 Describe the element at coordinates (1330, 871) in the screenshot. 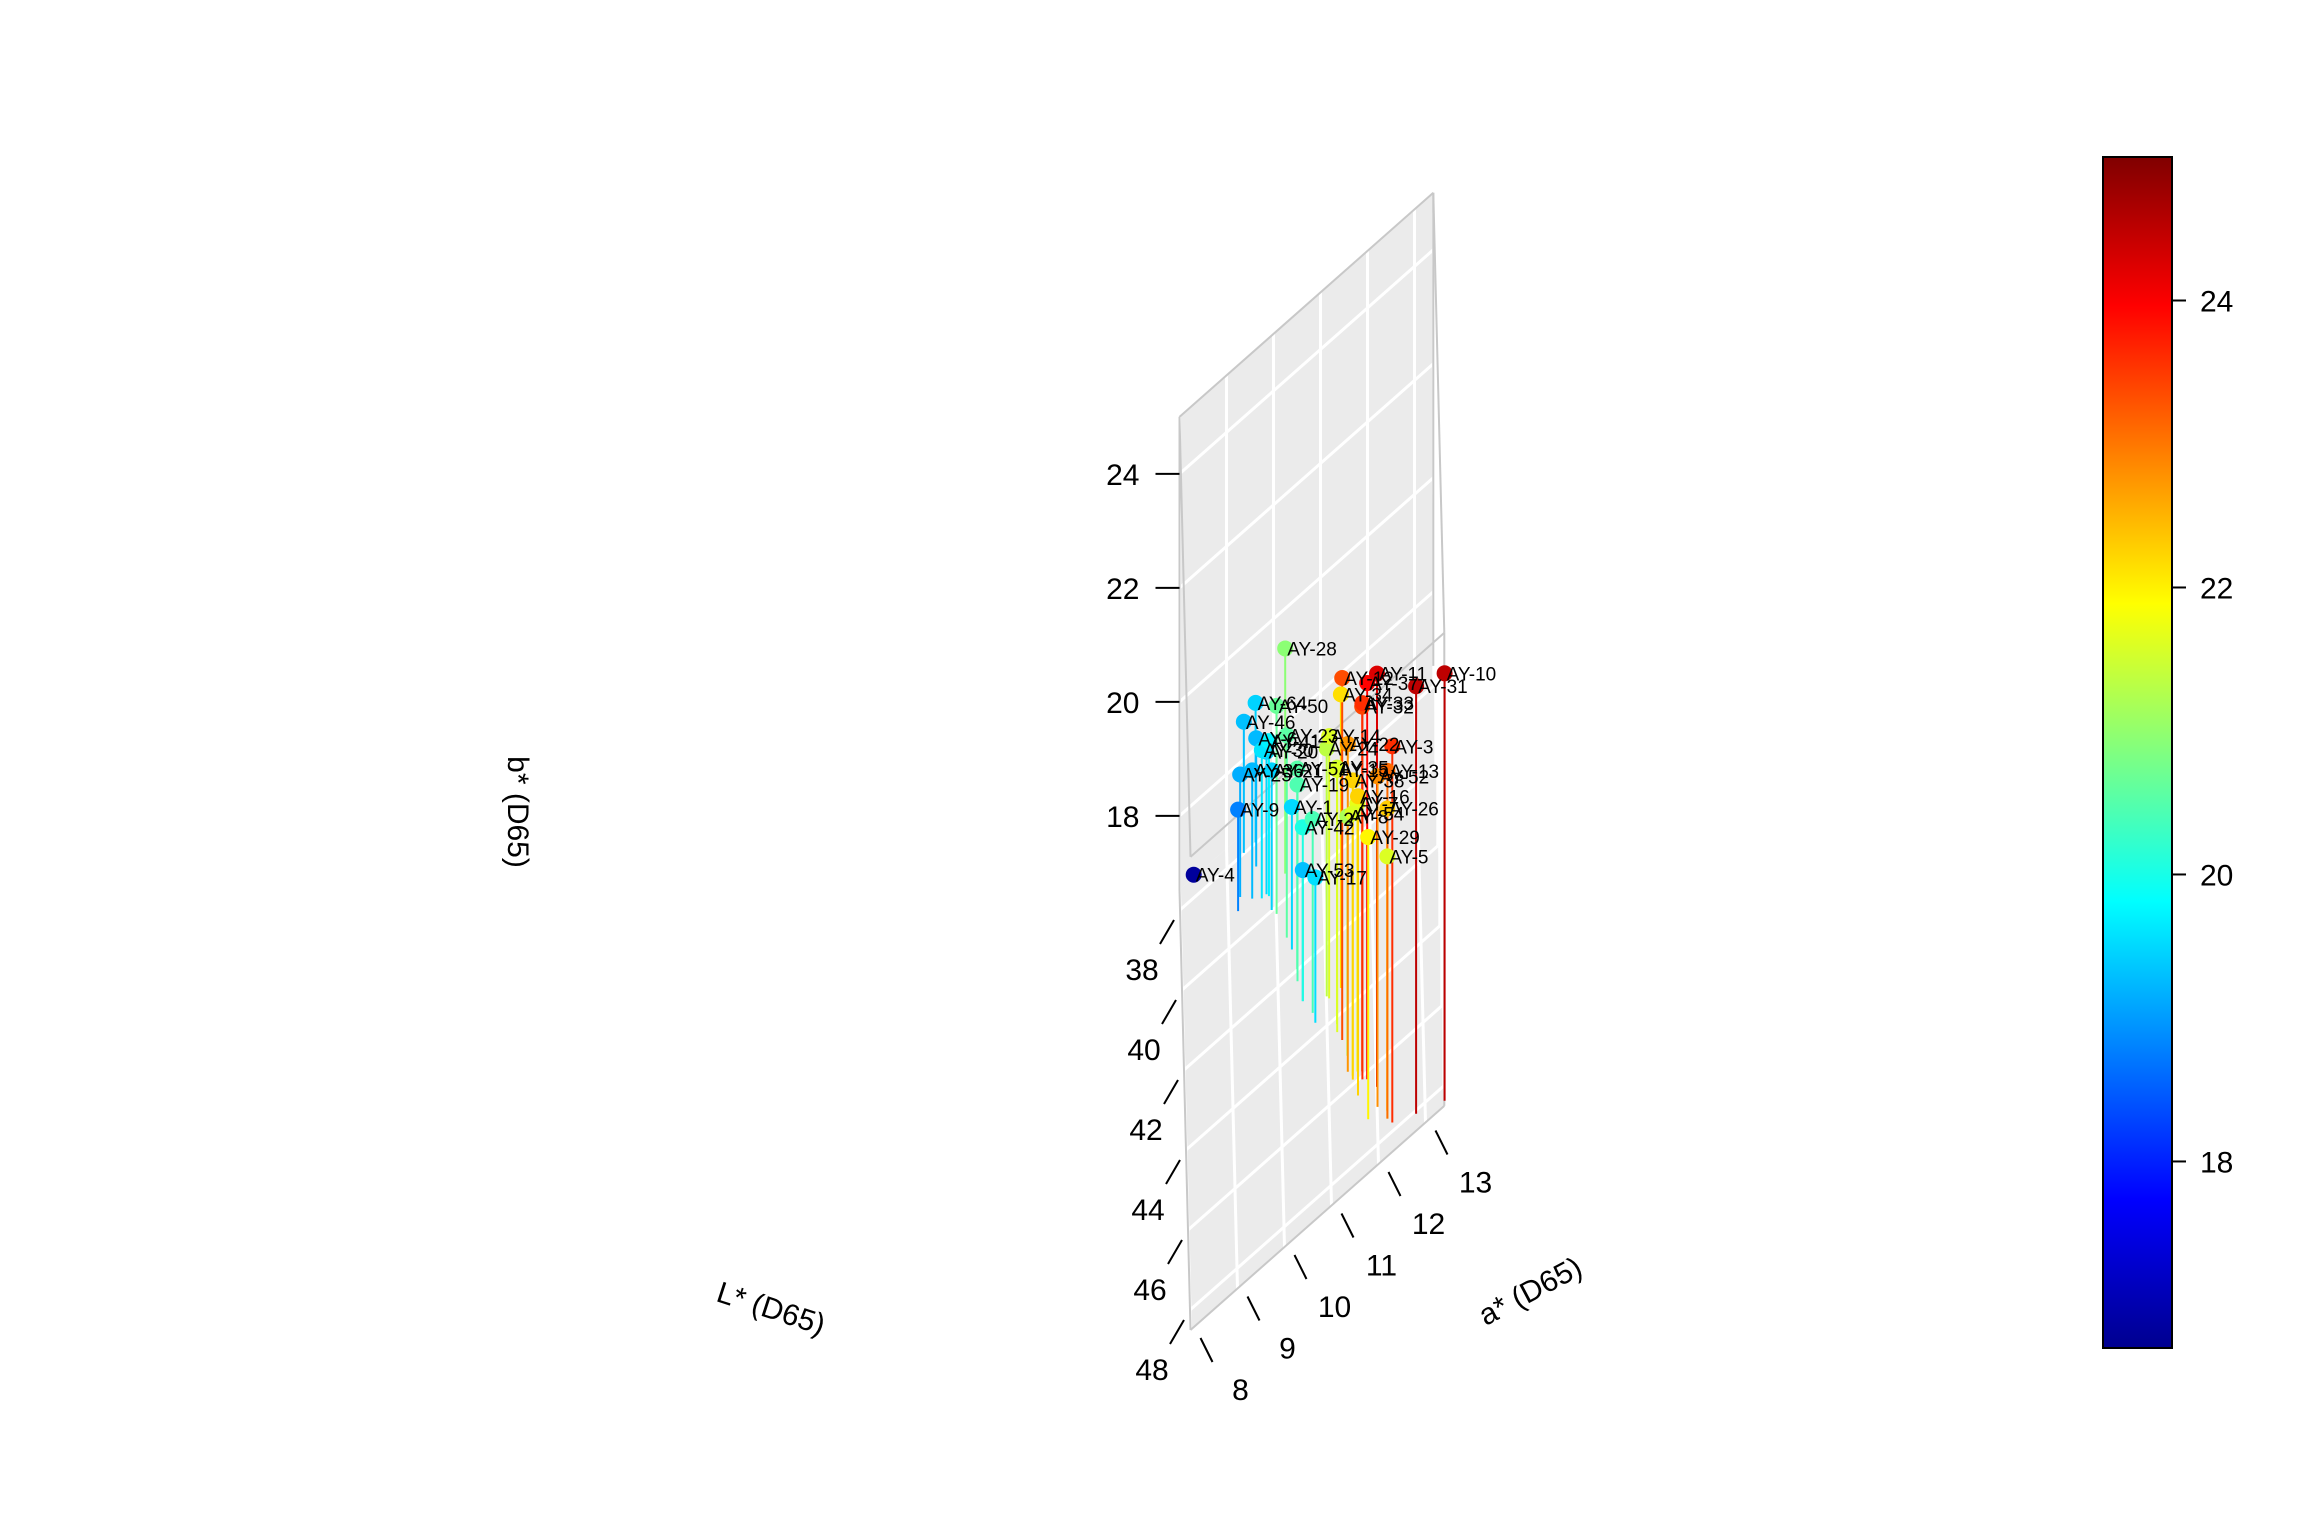

I see `point-label: AY-53` at that location.